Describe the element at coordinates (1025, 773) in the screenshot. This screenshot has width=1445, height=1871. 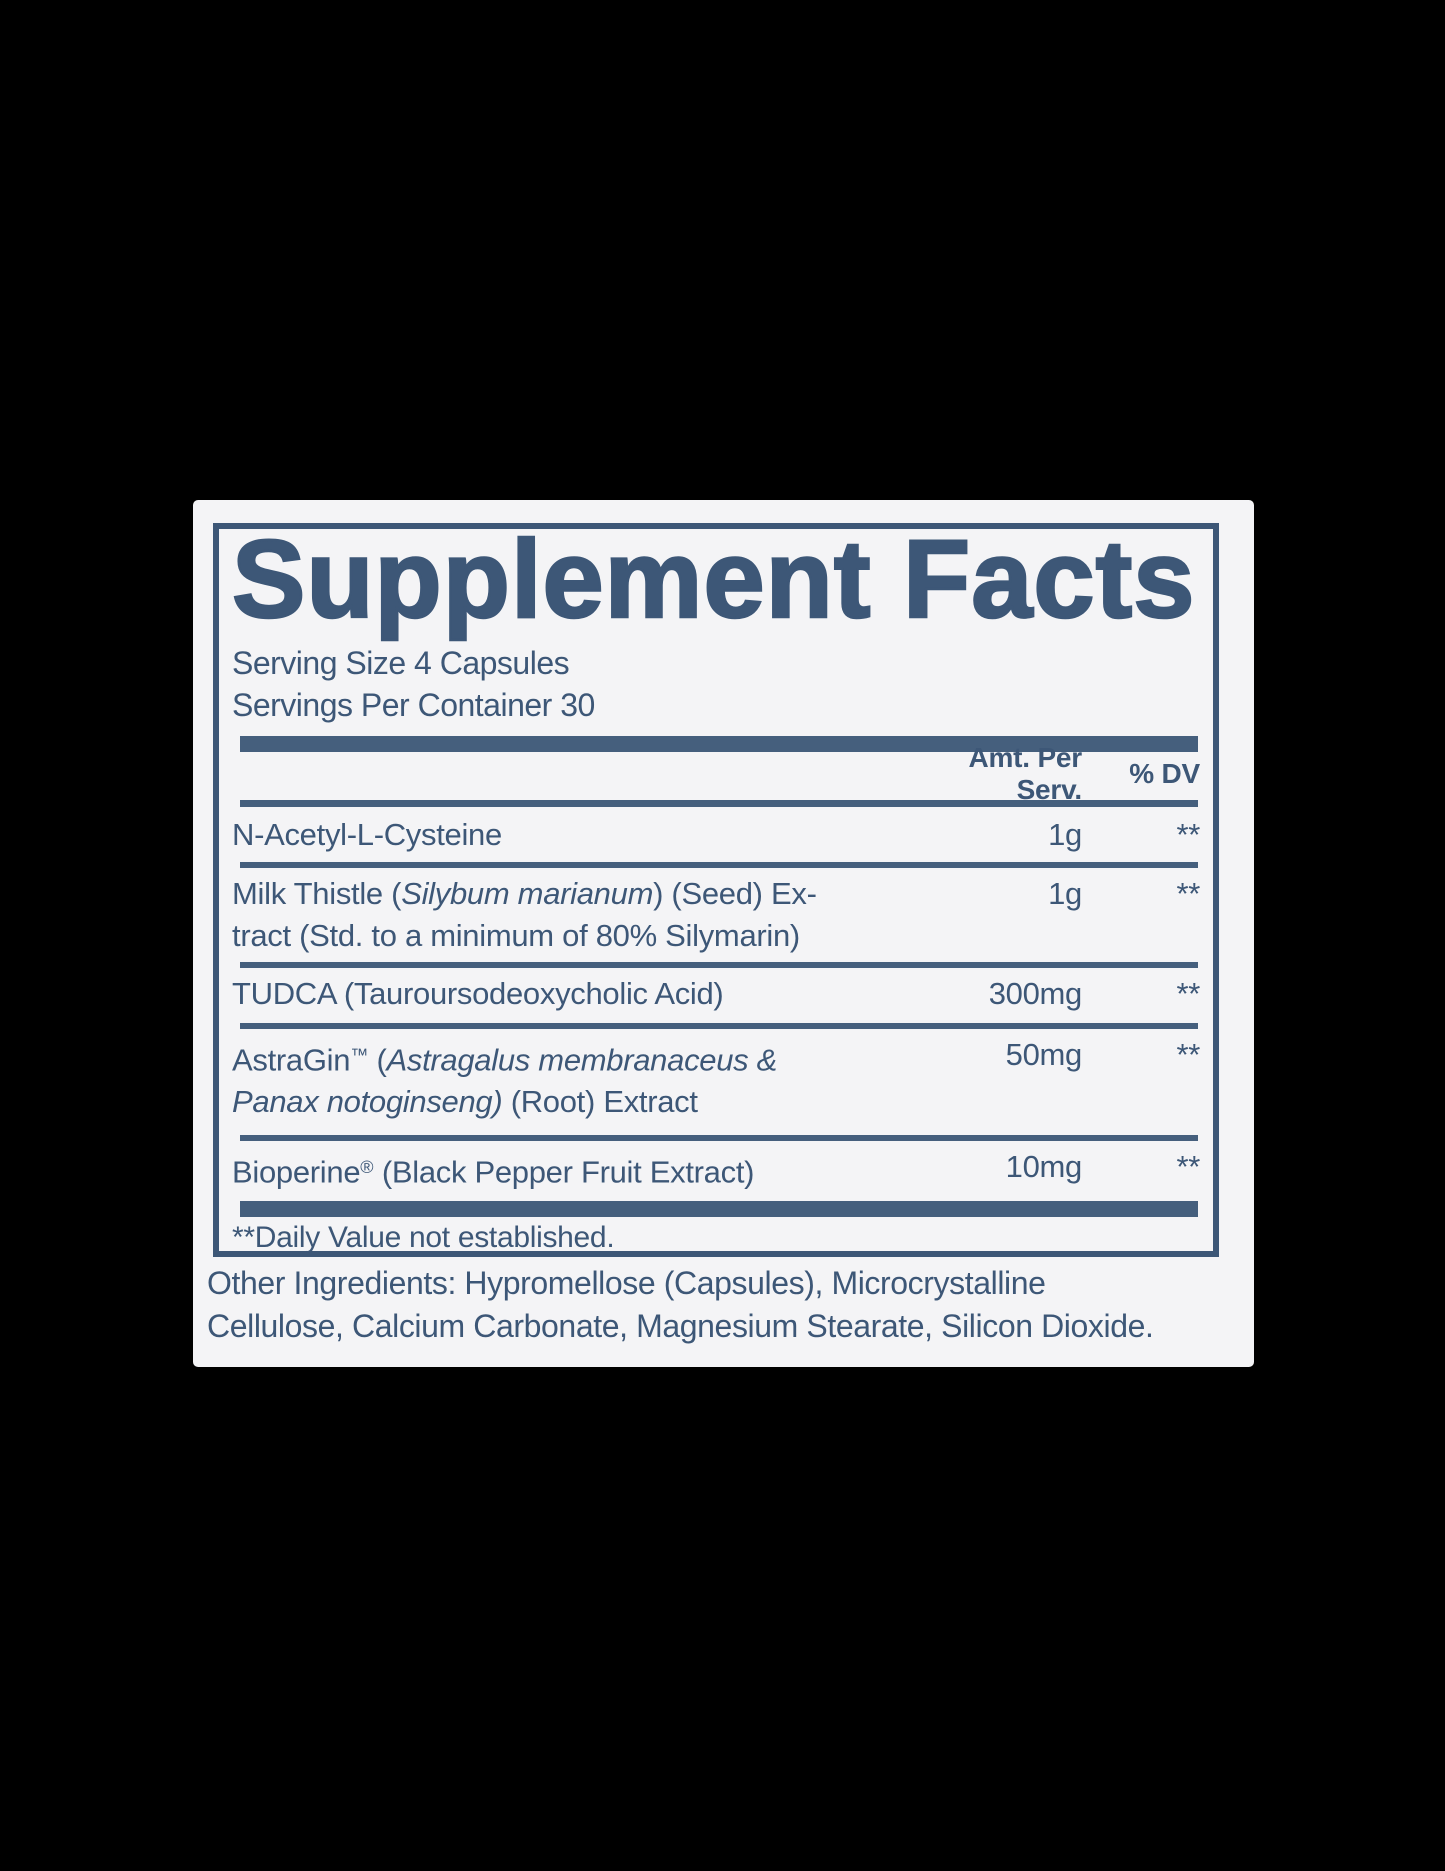
I see `amount-column-header: Amt. Per Serv.` at that location.